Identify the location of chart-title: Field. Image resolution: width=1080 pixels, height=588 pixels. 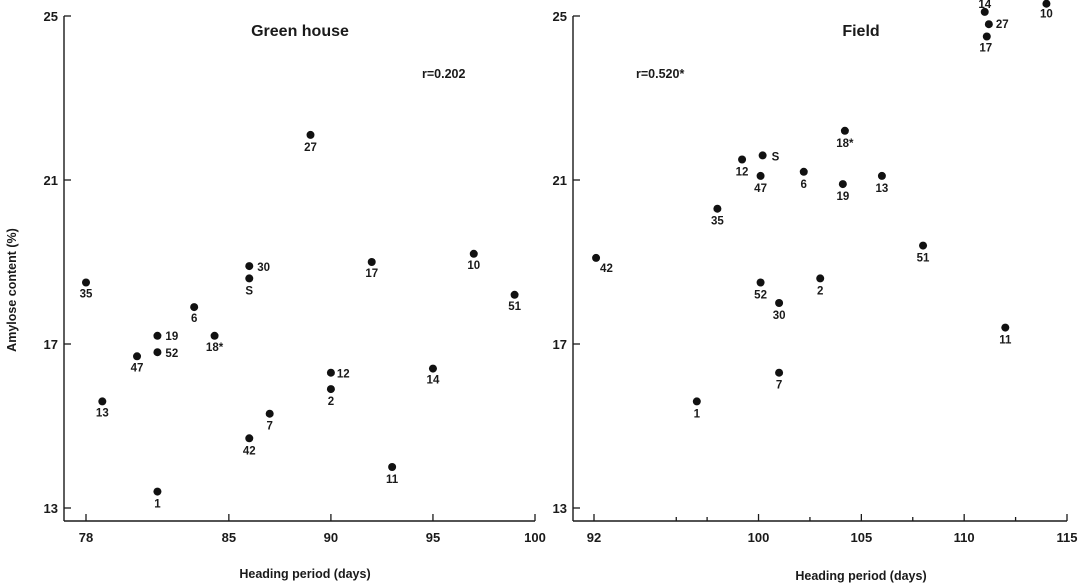
(860, 31).